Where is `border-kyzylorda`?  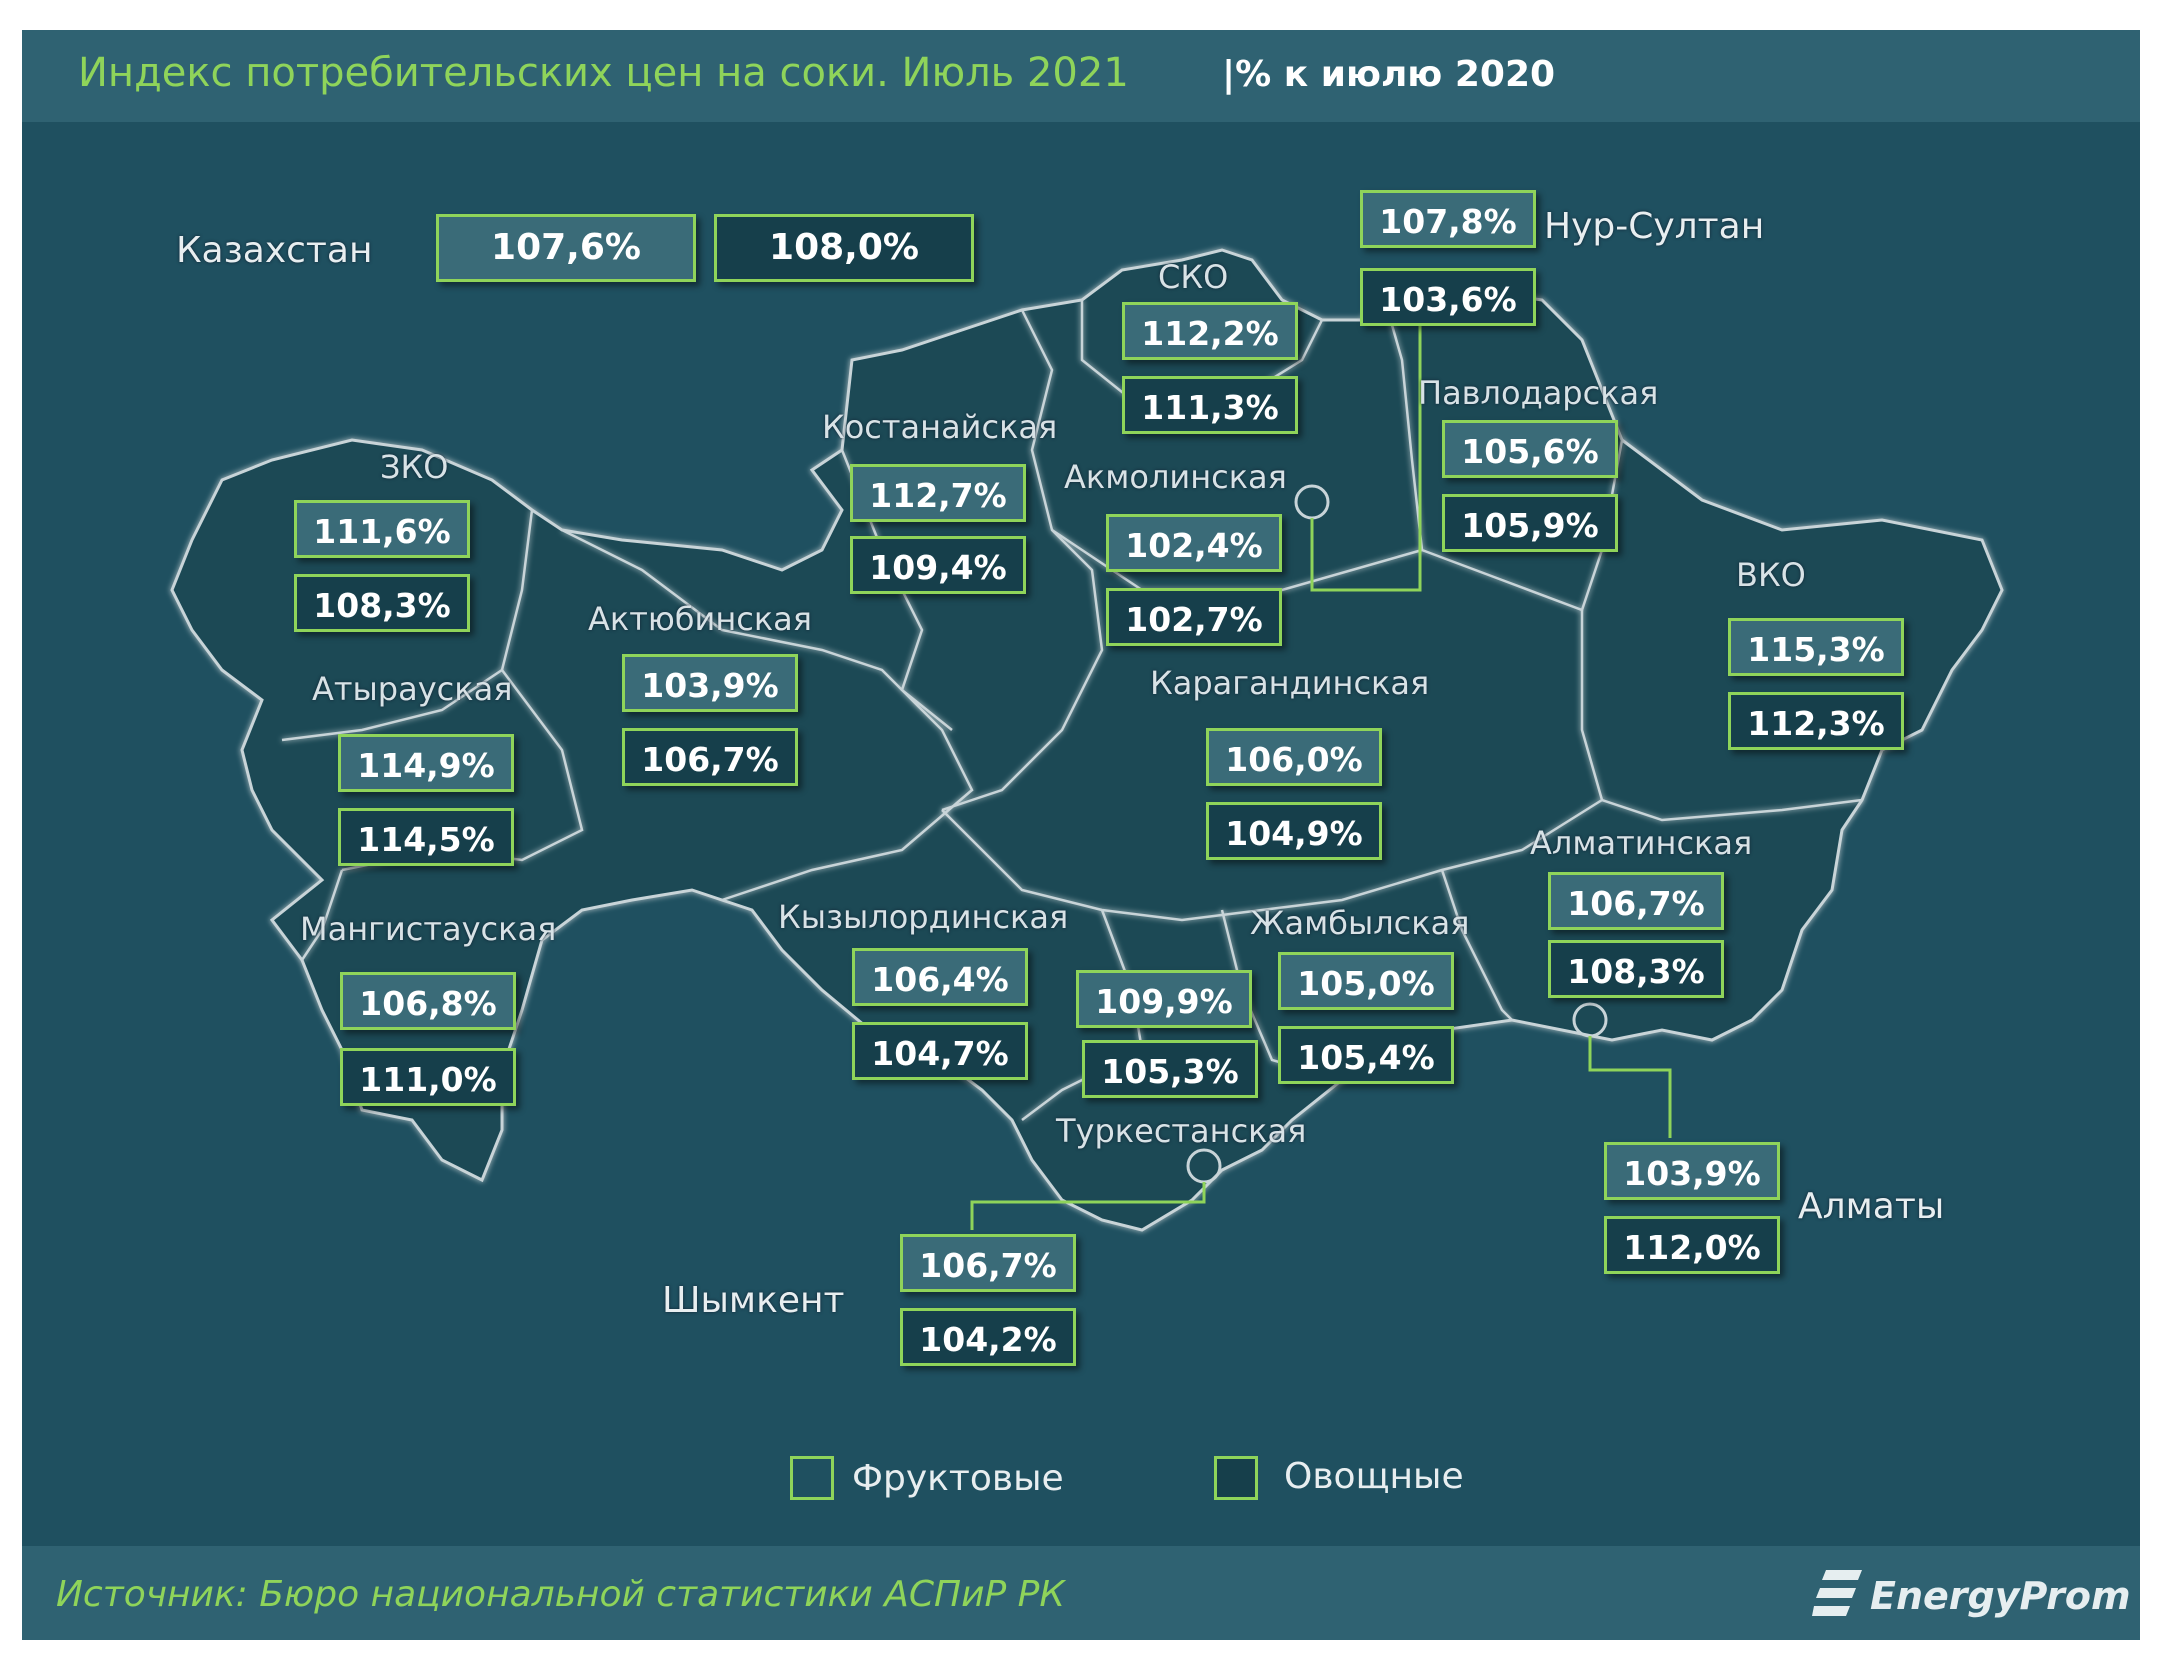 border-kyzylorda is located at coordinates (1272, 860).